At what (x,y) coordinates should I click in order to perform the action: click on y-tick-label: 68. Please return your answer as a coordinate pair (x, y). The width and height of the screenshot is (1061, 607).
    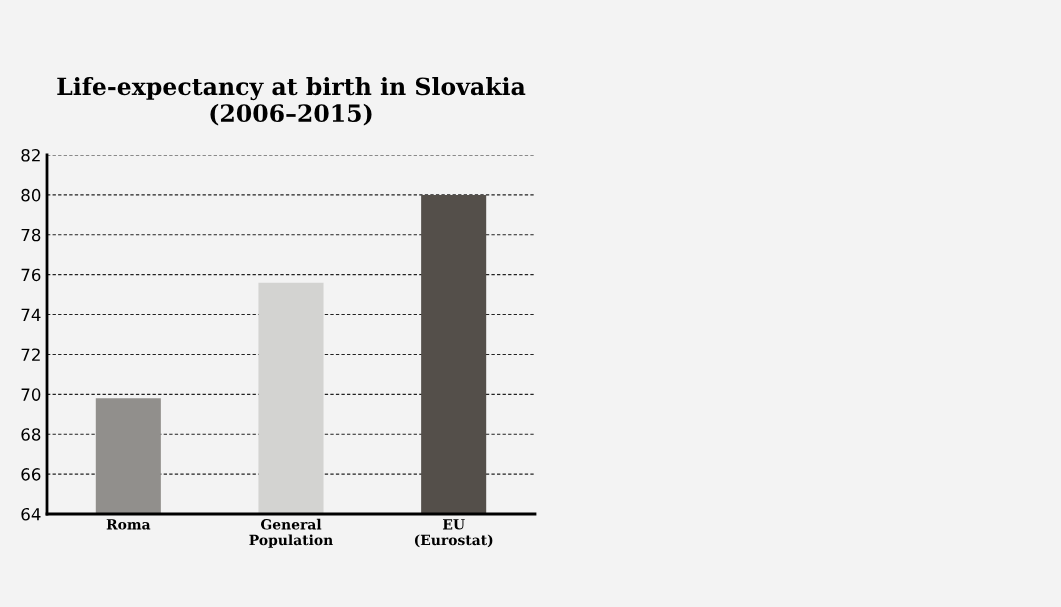
    Looking at the image, I should click on (31, 434).